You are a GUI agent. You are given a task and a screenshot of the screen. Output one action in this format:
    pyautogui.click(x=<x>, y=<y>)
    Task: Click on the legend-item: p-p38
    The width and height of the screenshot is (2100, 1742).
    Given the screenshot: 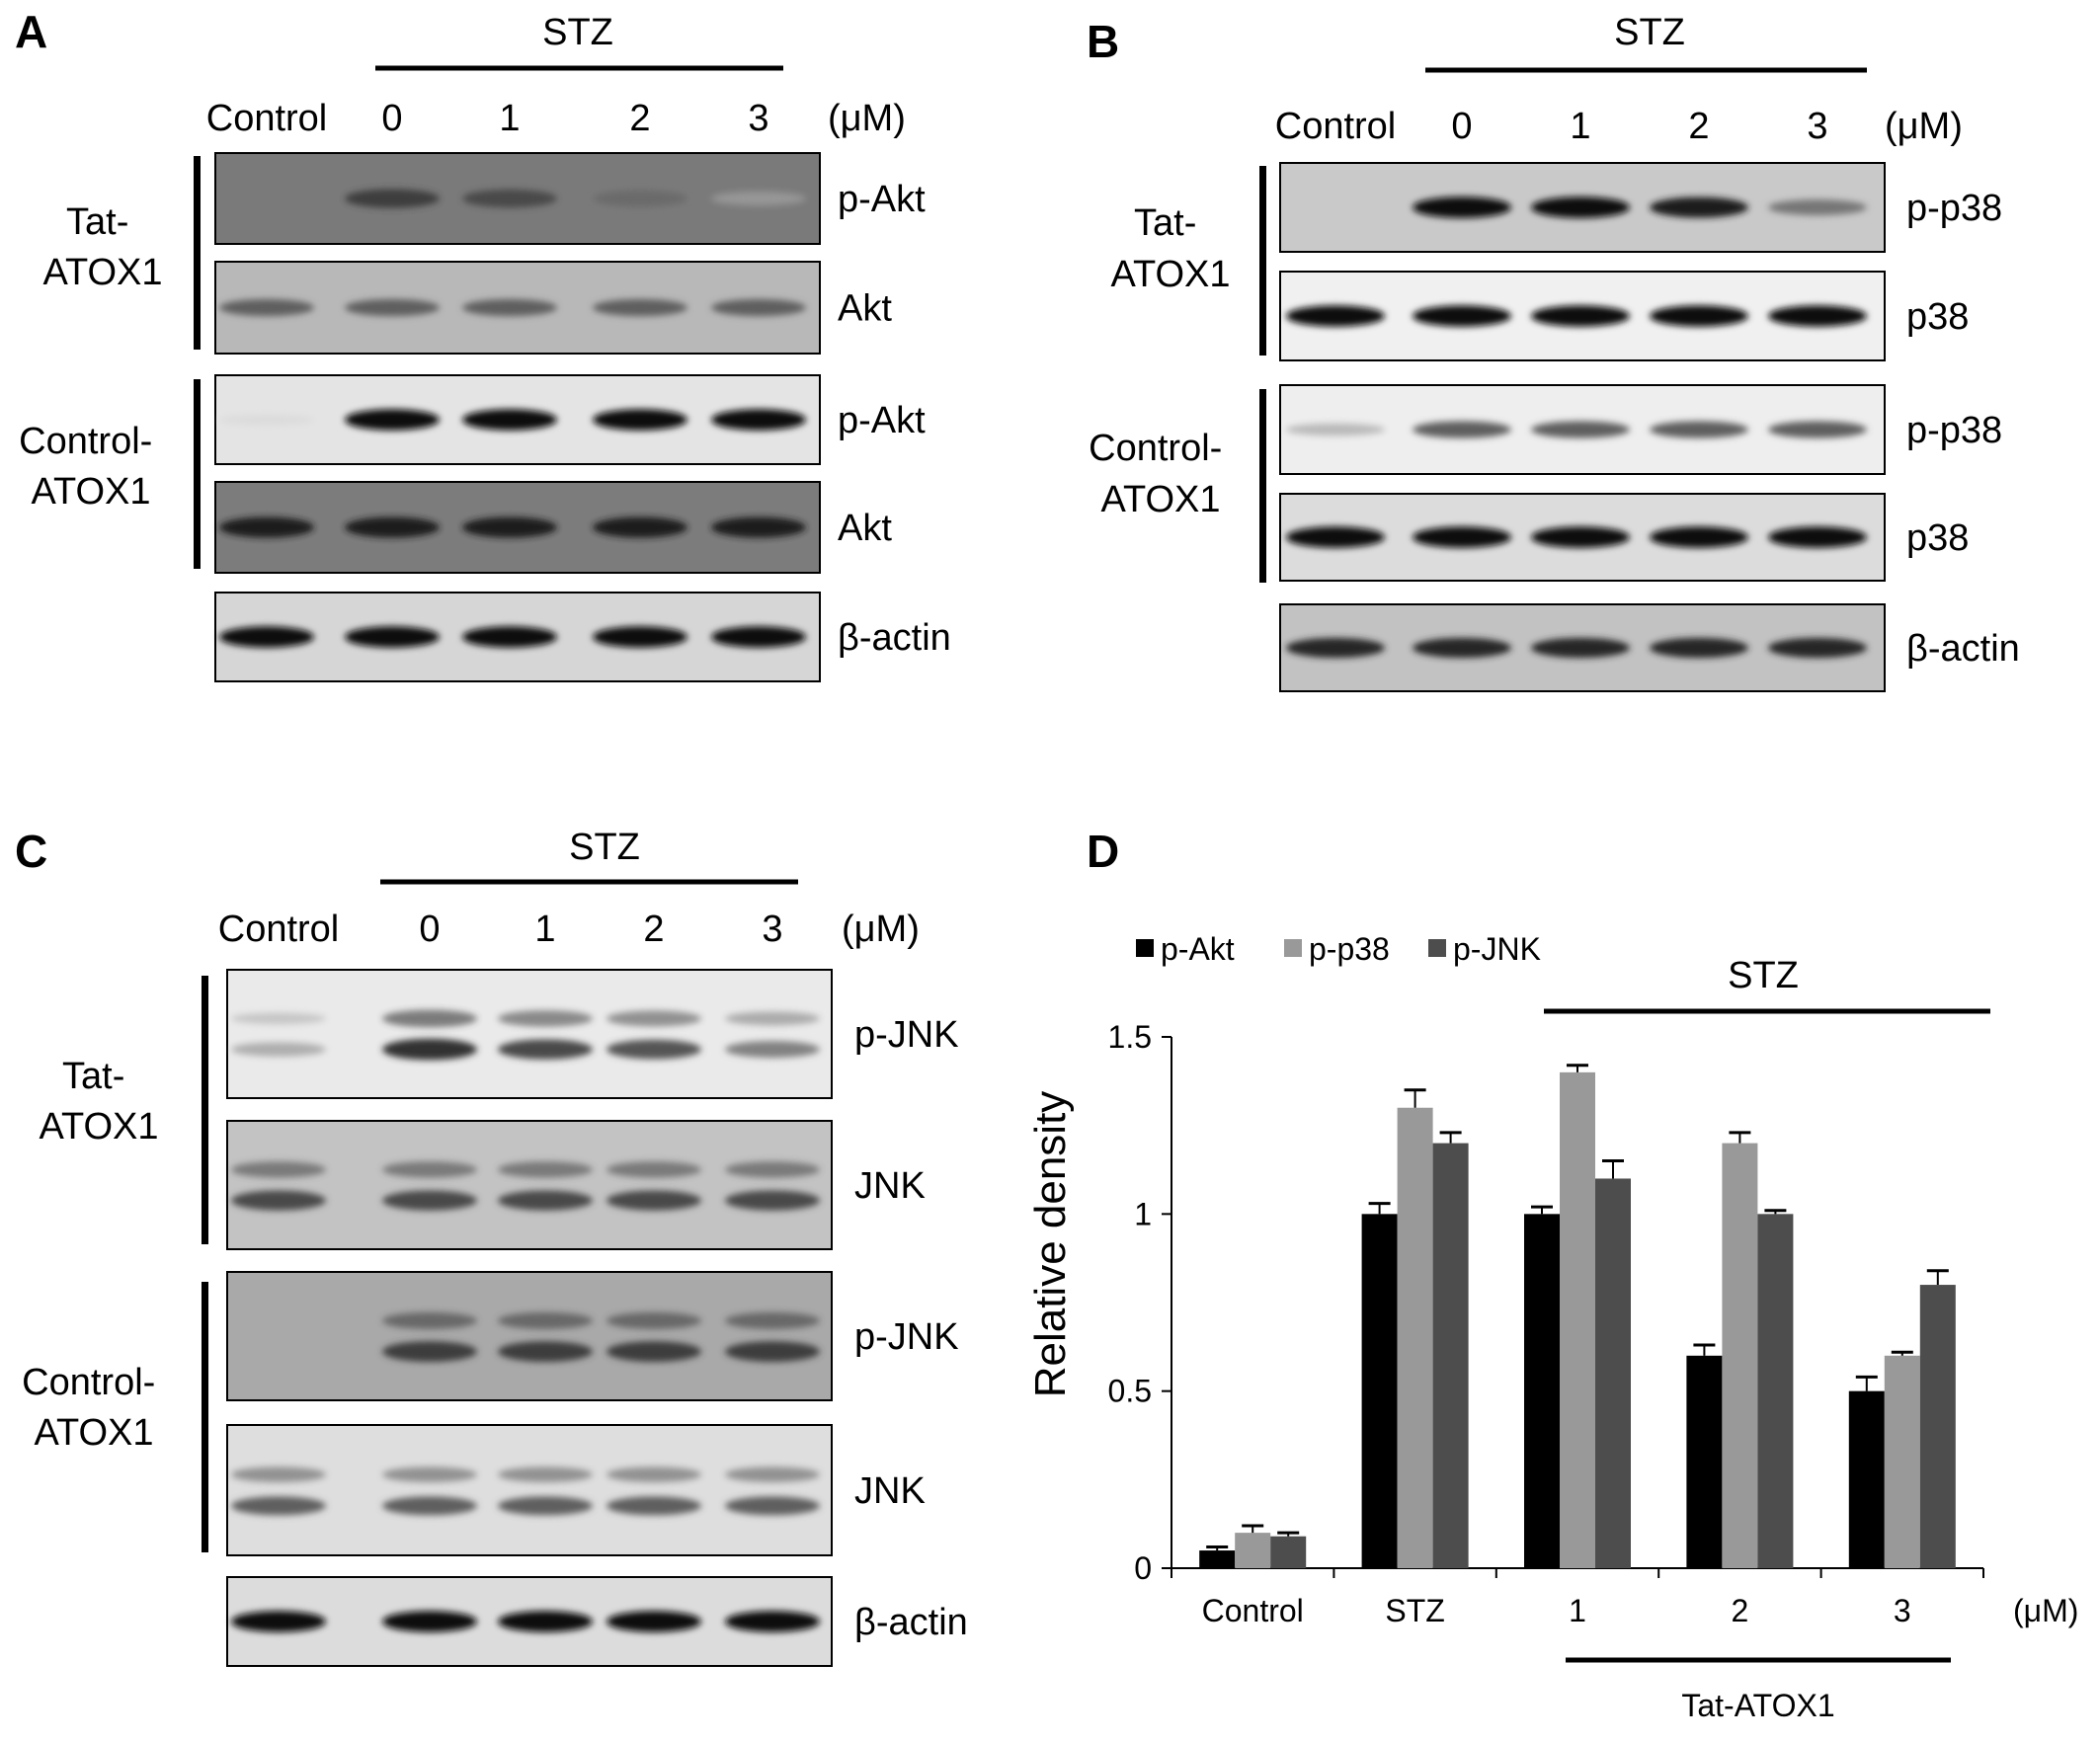 What is the action you would take?
    pyautogui.click(x=1337, y=949)
    